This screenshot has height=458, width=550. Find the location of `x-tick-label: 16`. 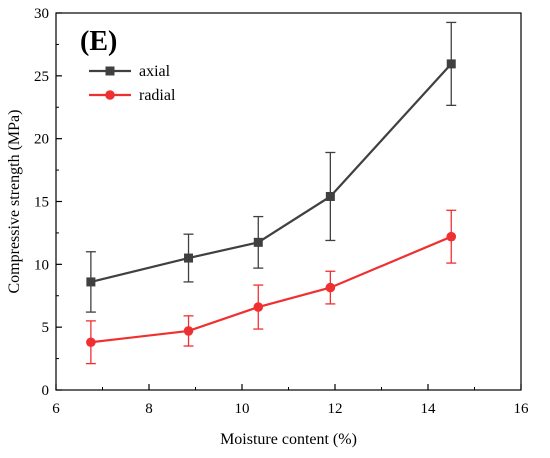

x-tick-label: 16 is located at coordinates (522, 409).